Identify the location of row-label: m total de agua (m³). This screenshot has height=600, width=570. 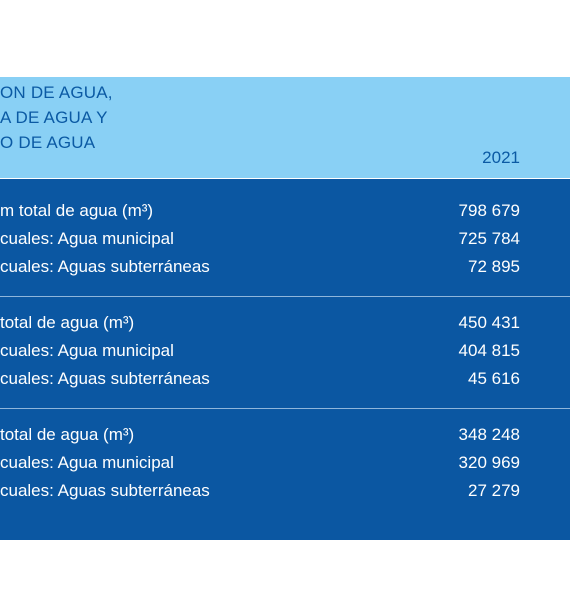
(77, 210).